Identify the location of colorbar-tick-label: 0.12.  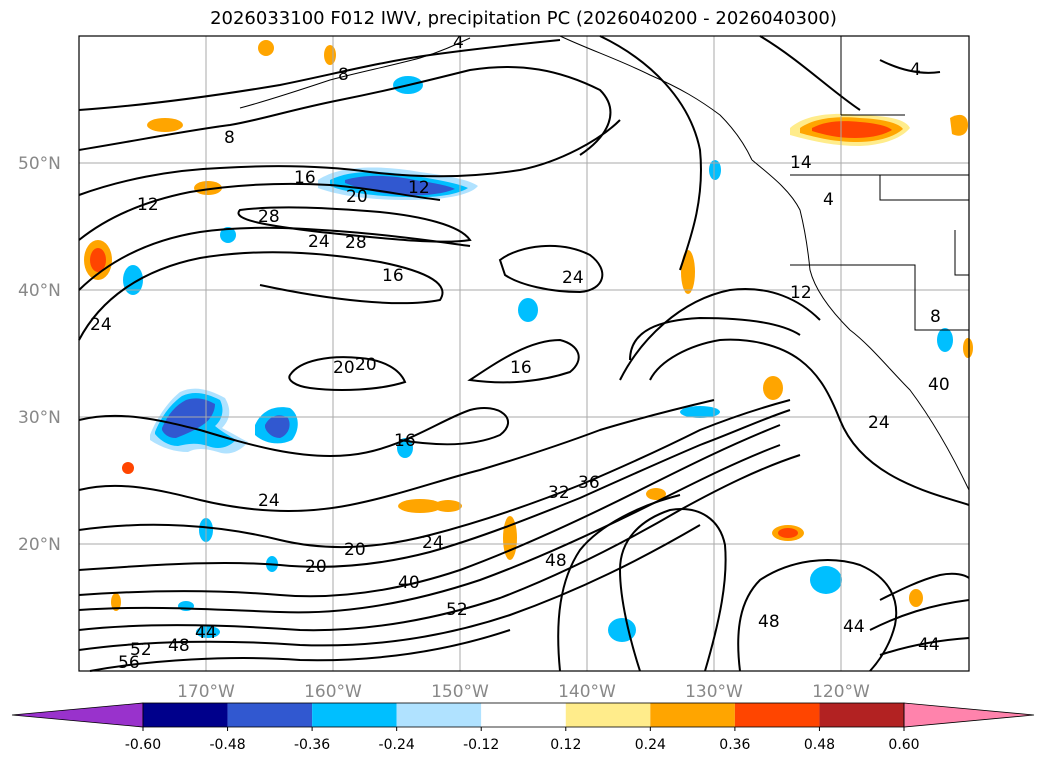
(565, 745).